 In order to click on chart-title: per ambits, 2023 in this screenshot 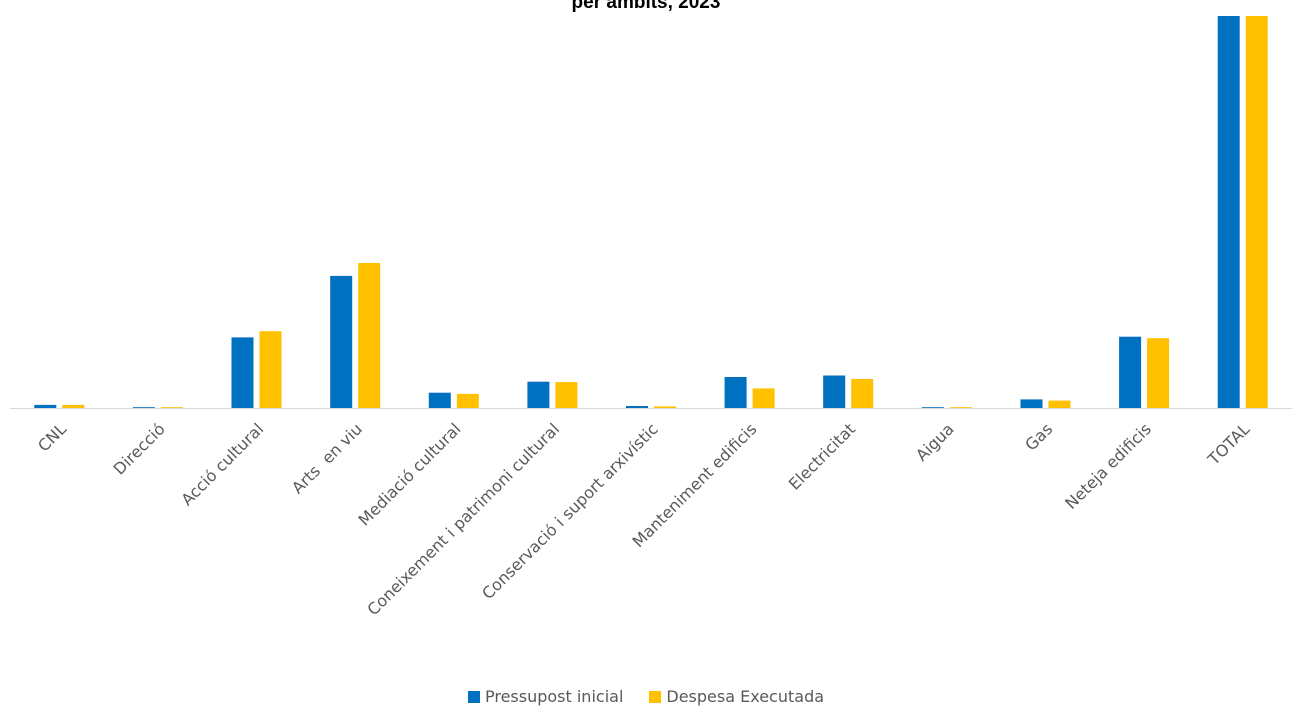, I will do `click(646, 6)`.